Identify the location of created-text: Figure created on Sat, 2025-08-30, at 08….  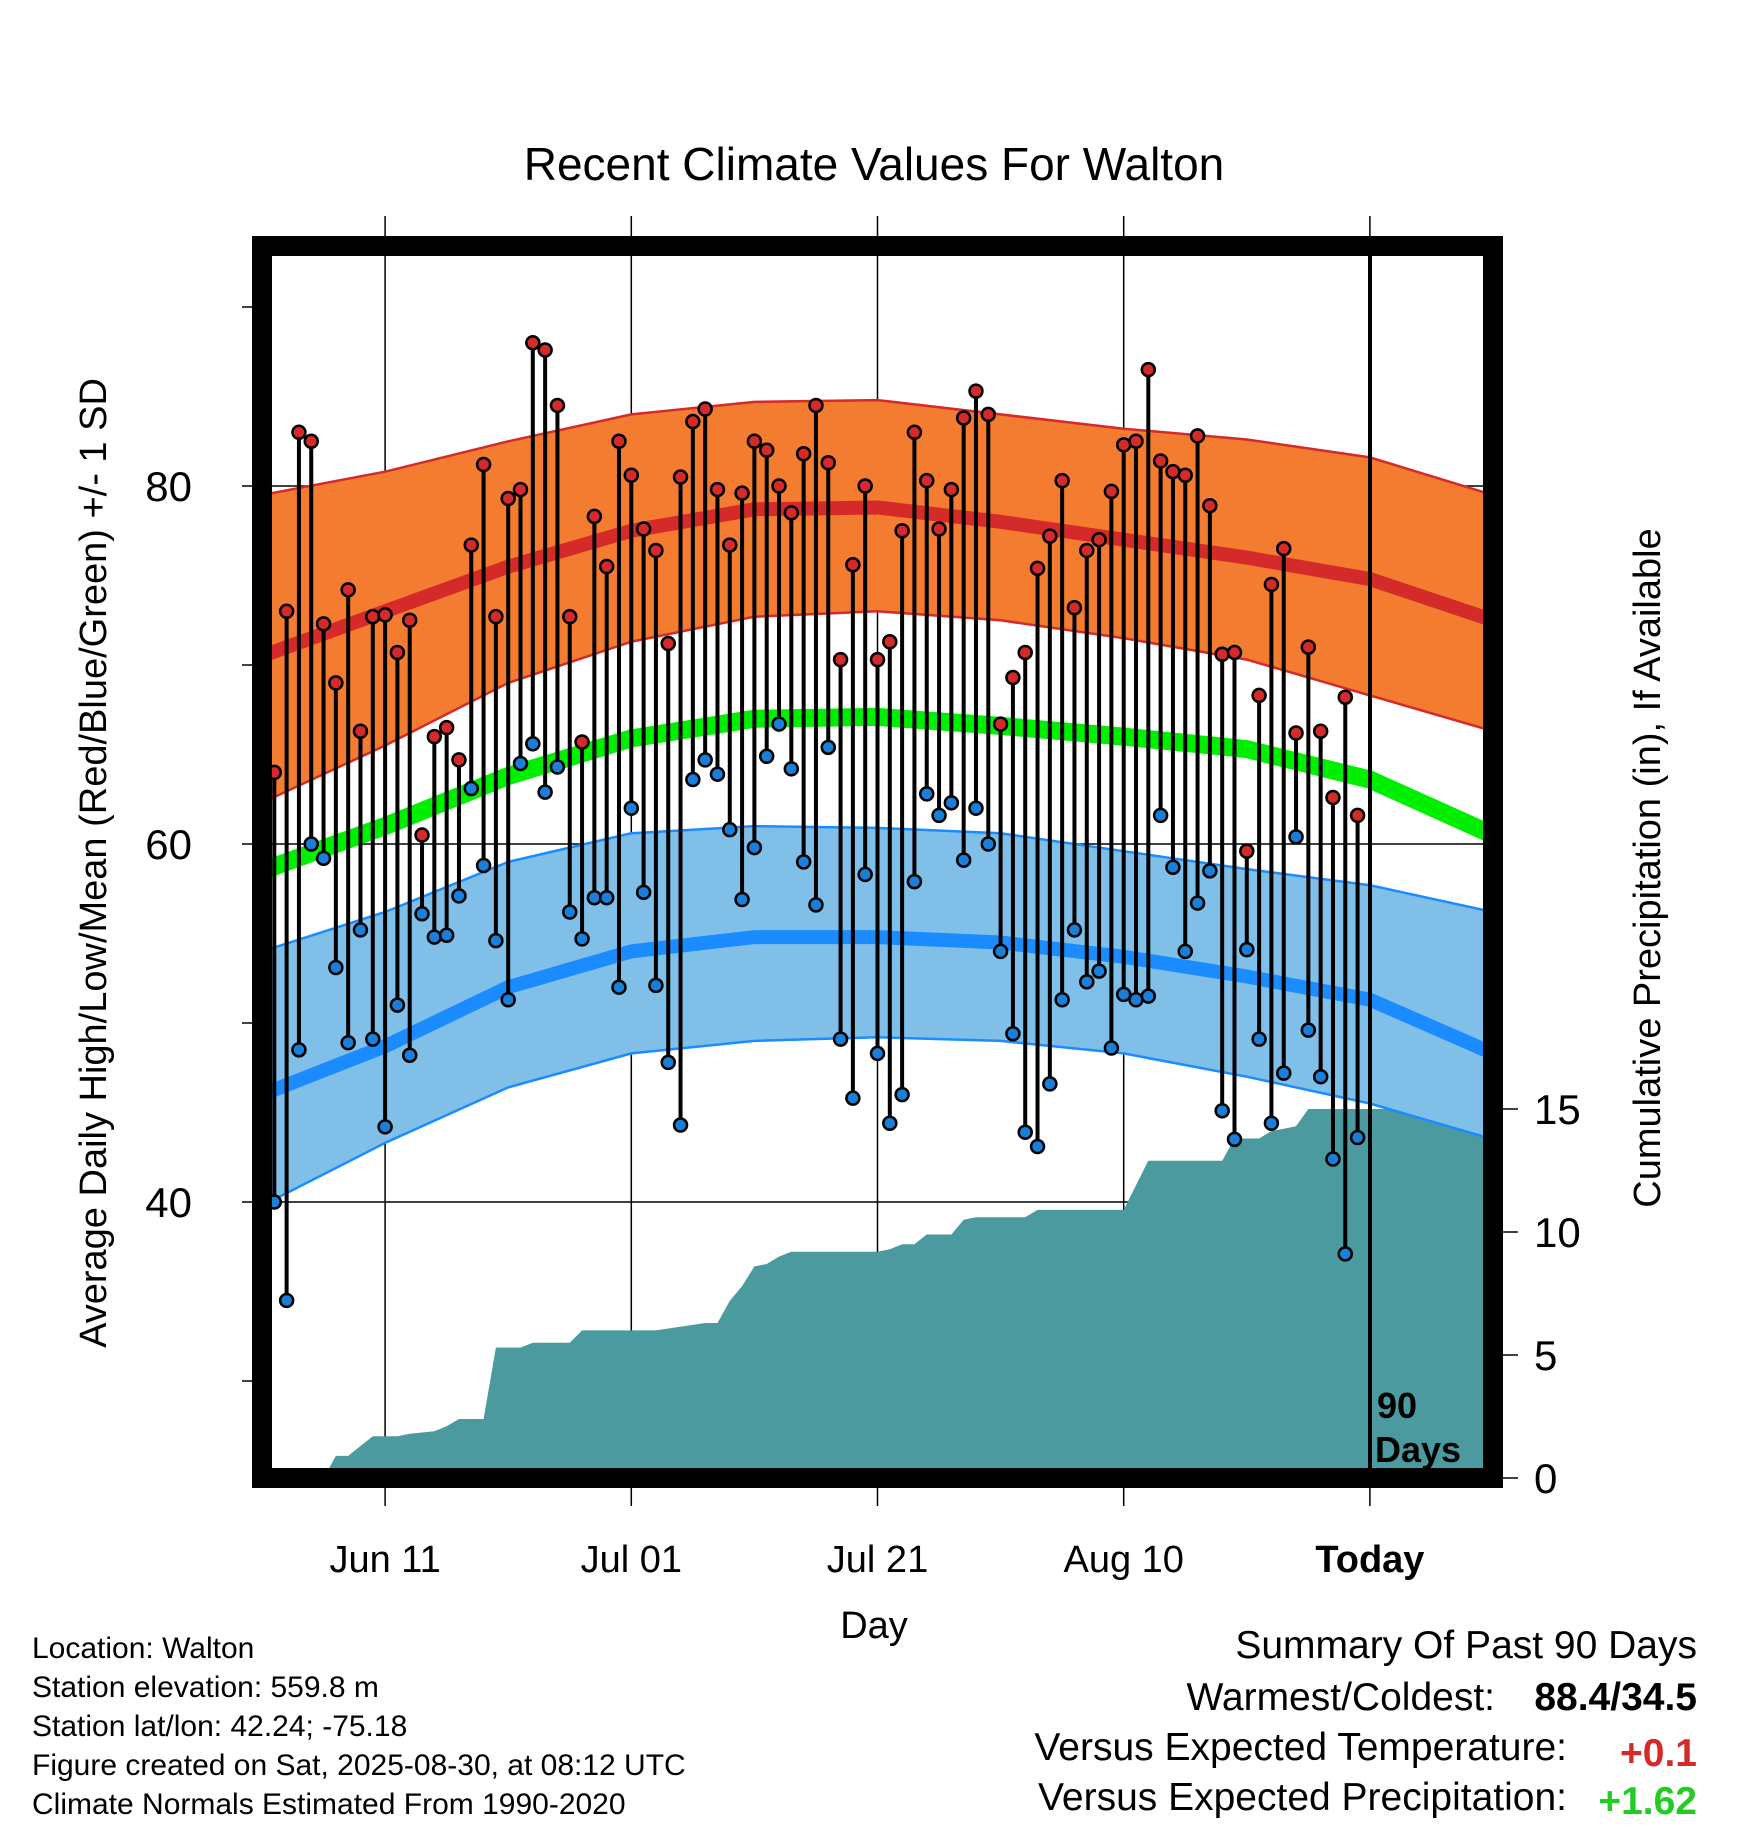
(359, 1765).